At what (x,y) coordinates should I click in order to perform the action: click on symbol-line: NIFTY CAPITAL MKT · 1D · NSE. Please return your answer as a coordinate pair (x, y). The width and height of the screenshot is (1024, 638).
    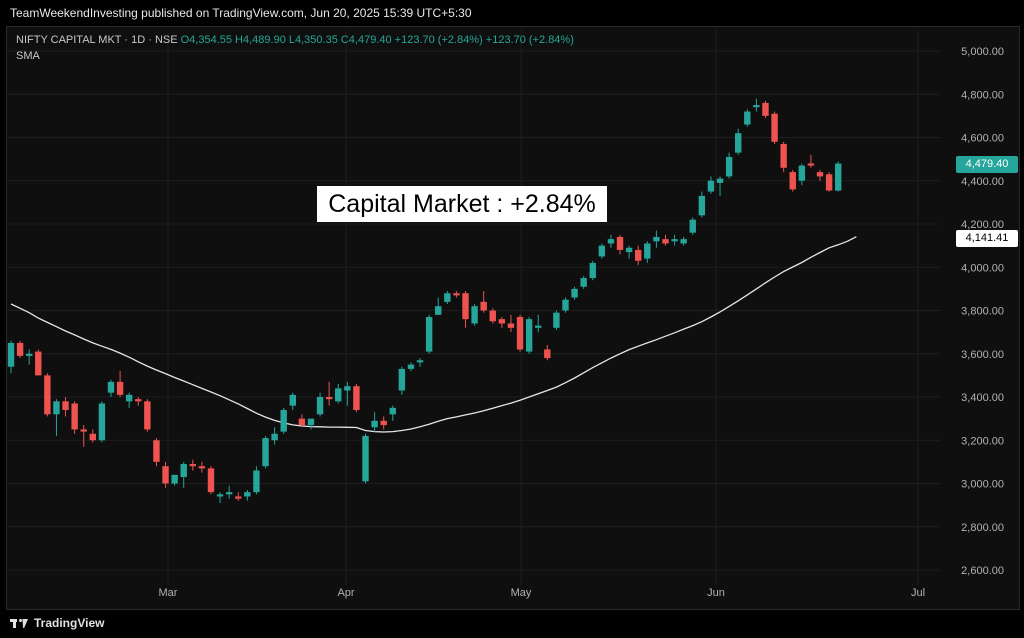
    Looking at the image, I should click on (97, 40).